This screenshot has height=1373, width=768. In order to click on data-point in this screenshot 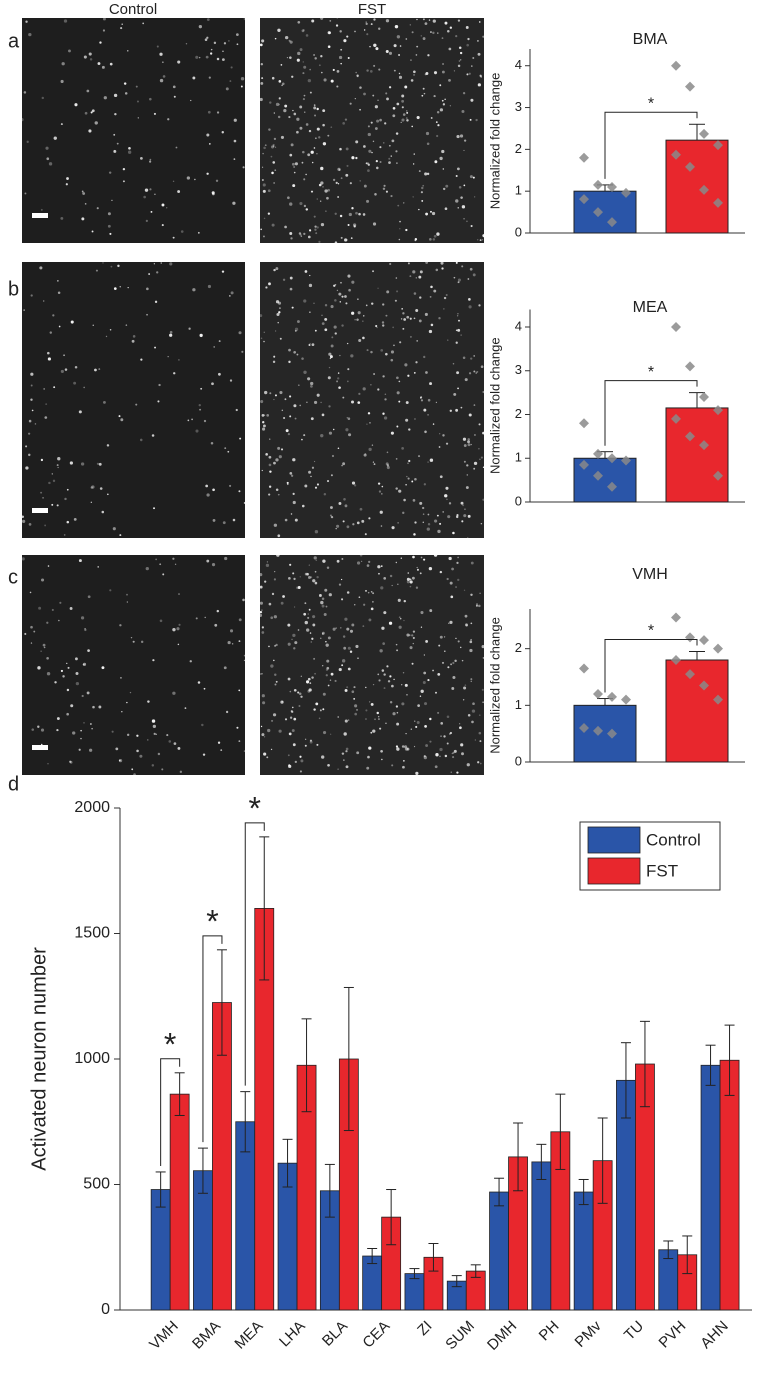, I will do `click(598, 475)`.